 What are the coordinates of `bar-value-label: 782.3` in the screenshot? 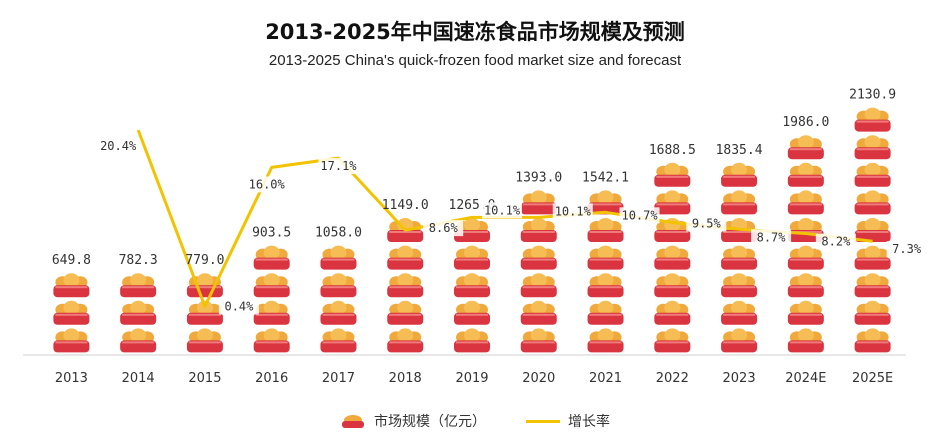 It's located at (138, 260).